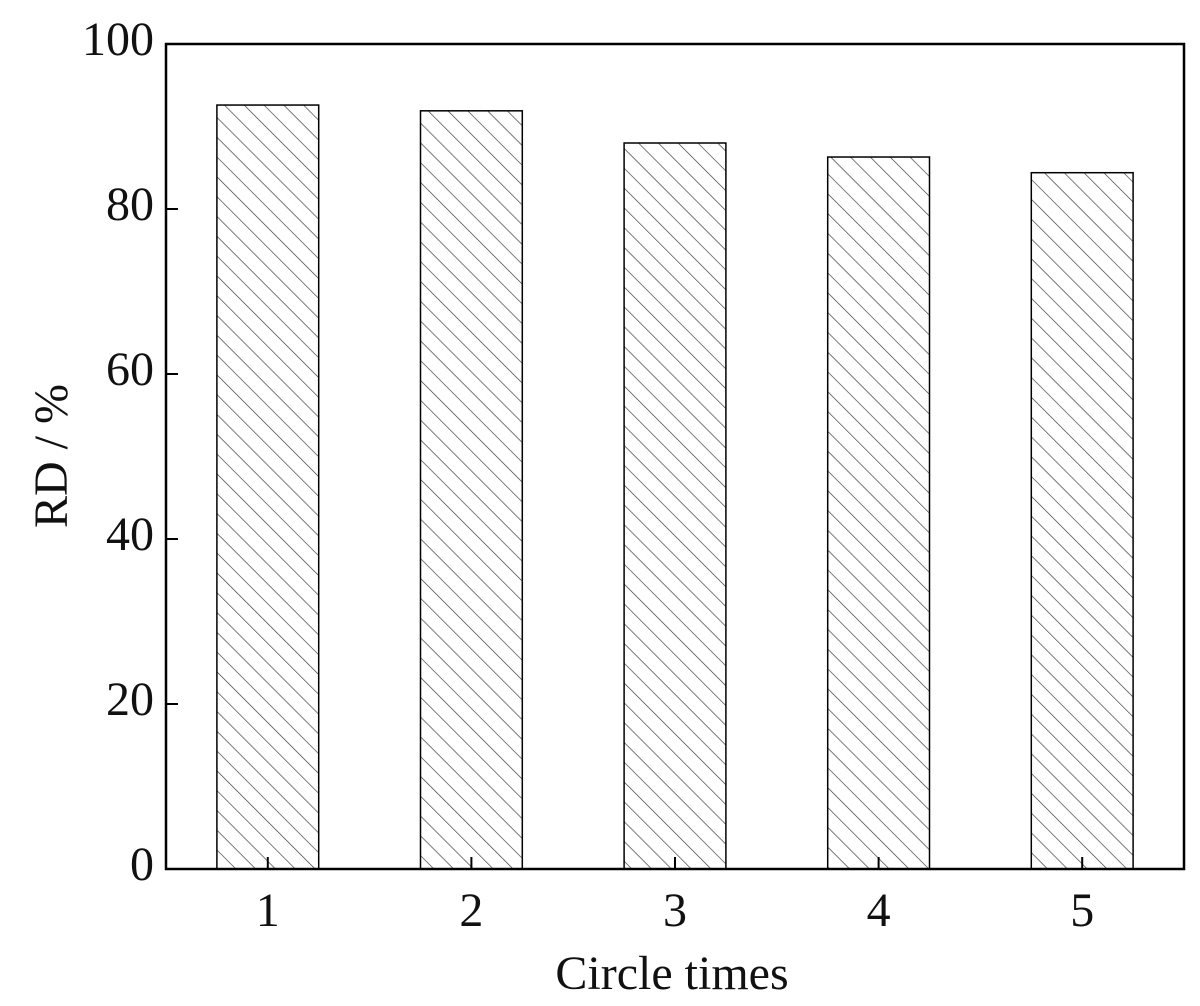 The height and width of the screenshot is (1006, 1200). What do you see at coordinates (142, 864) in the screenshot?
I see `y-tick-label: 0` at bounding box center [142, 864].